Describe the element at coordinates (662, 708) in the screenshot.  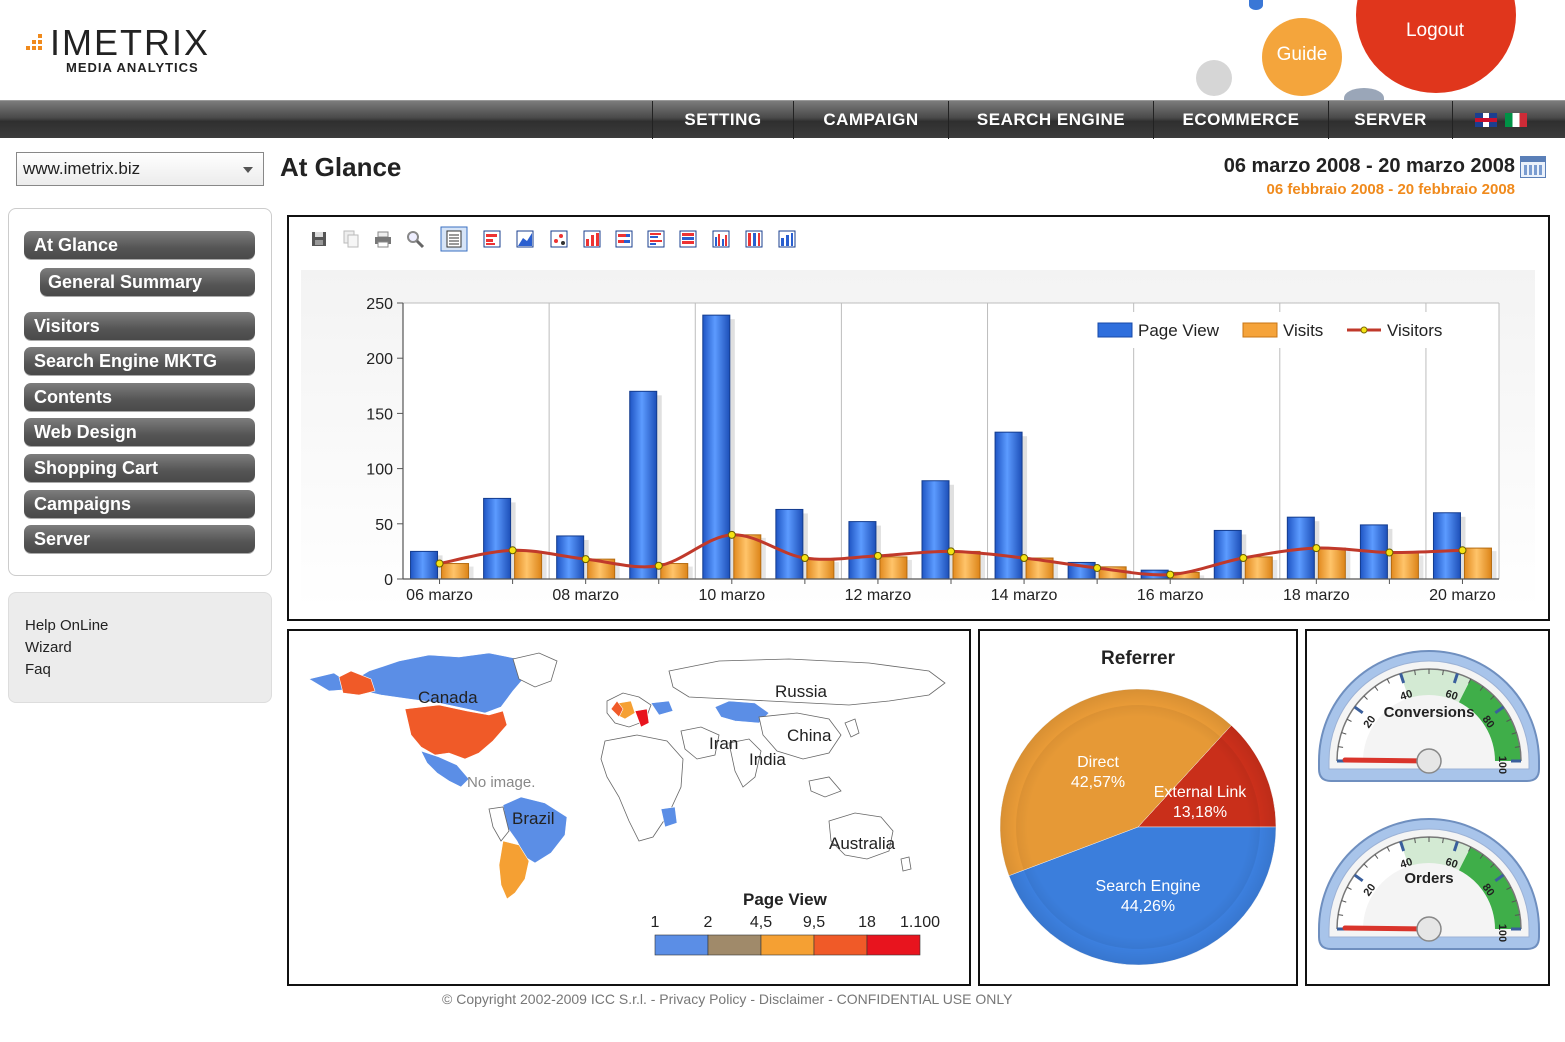
I see `map-region-germany` at that location.